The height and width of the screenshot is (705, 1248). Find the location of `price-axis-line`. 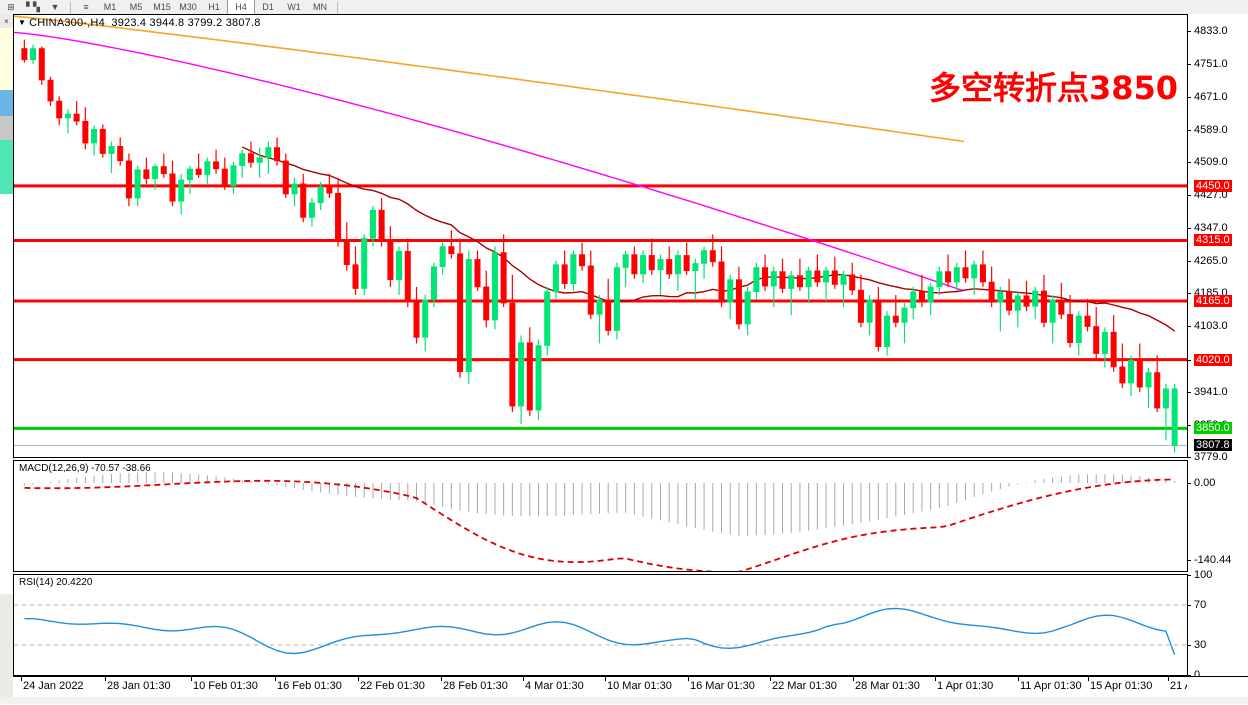

price-axis-line is located at coordinates (1187, 236).